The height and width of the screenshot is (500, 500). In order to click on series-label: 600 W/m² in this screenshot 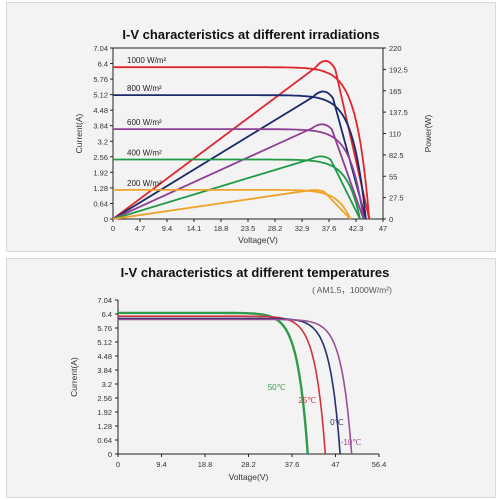, I will do `click(144, 122)`.